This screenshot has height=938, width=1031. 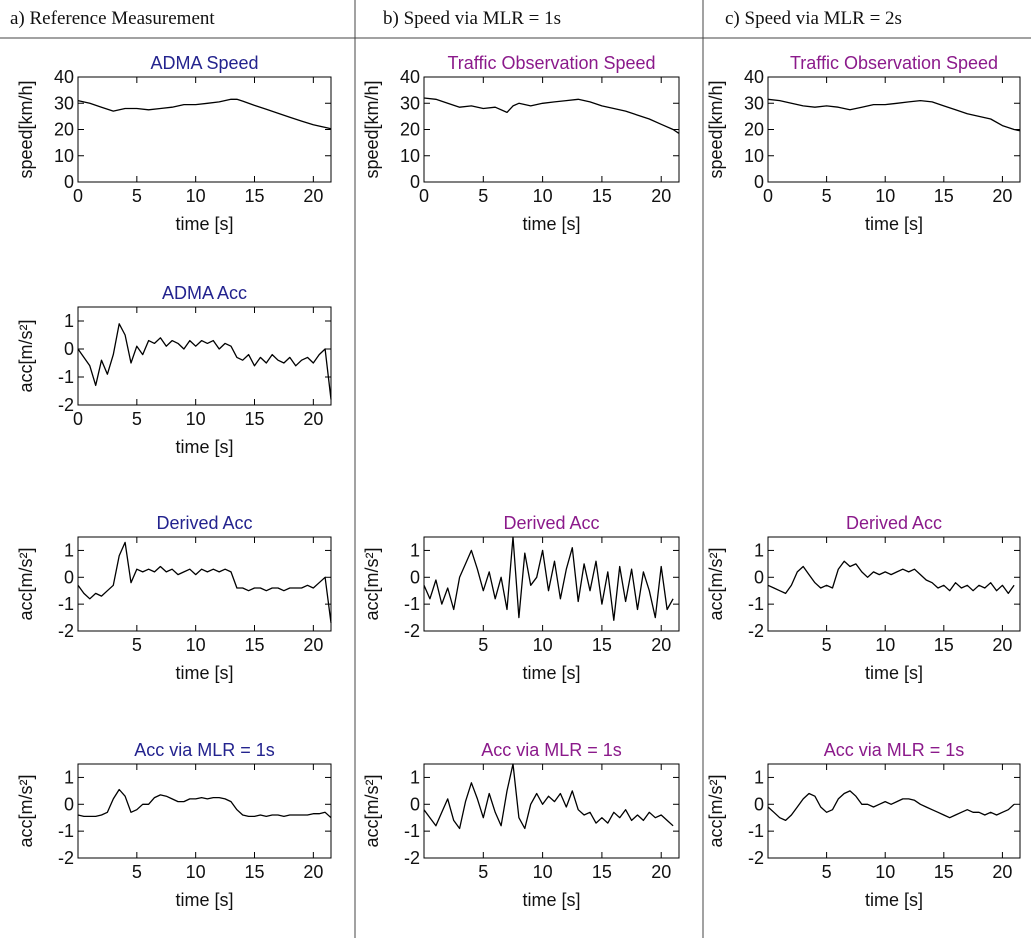 I want to click on chart-title: Traffic Observation Speed, so click(x=894, y=63).